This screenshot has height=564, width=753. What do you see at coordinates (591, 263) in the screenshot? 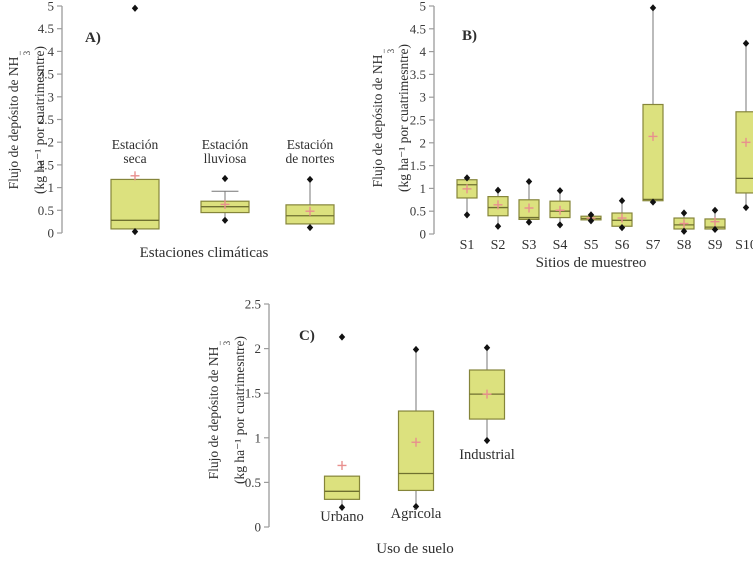
I see `x-axis-title-b: Sitios de muestreo` at bounding box center [591, 263].